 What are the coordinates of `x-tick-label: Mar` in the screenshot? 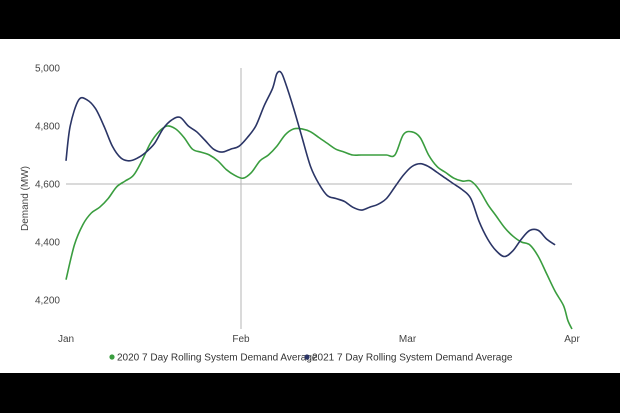 It's located at (408, 339).